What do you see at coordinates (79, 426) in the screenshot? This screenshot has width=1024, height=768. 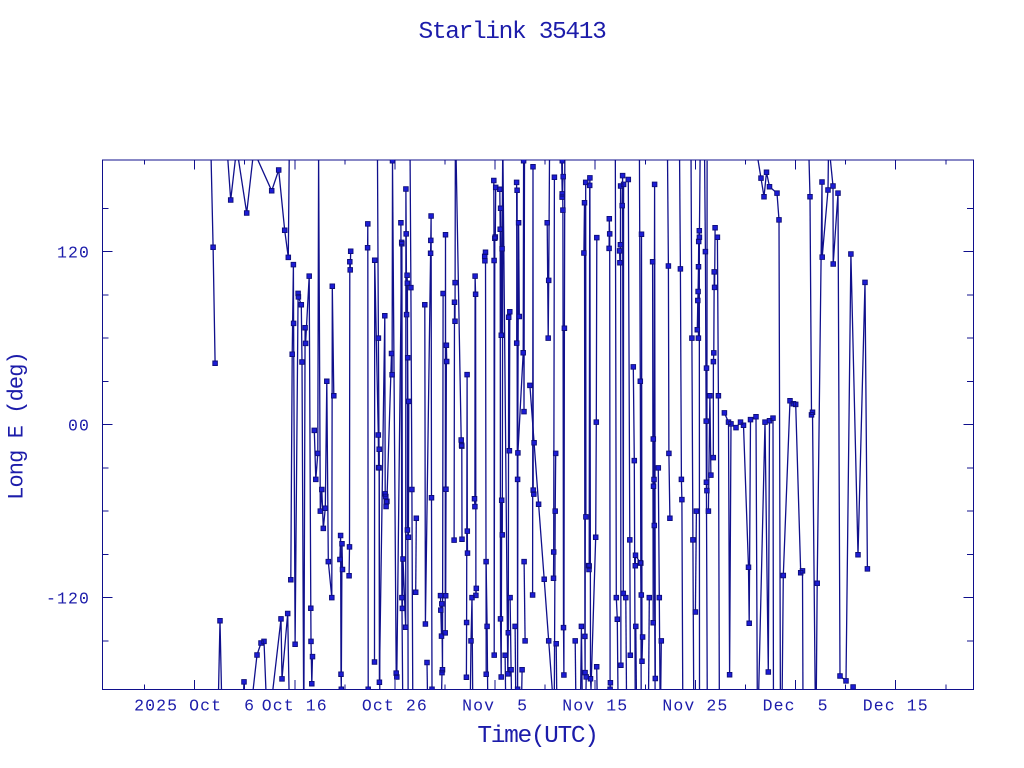 I see `svg-text: 00` at bounding box center [79, 426].